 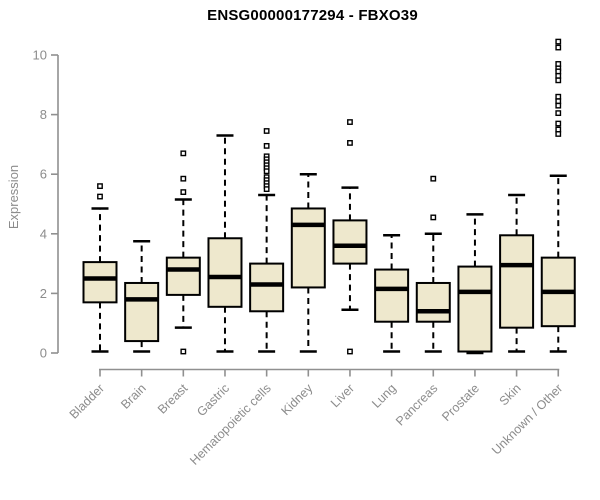 What do you see at coordinates (416, 404) in the screenshot?
I see `x-category-label: Pancreas` at bounding box center [416, 404].